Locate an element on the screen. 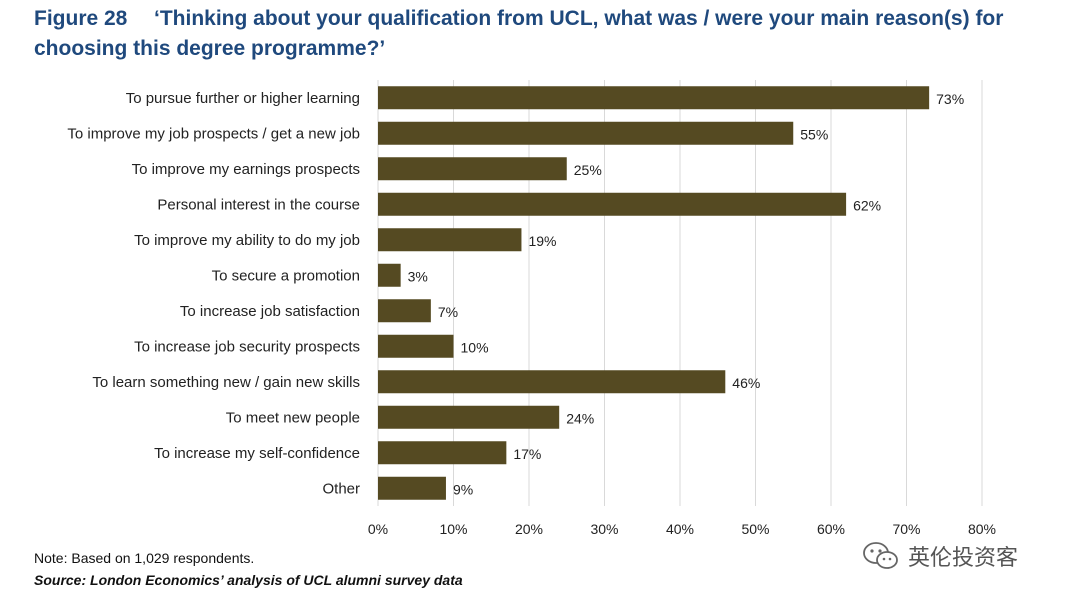  data-label: 24% is located at coordinates (580, 418).